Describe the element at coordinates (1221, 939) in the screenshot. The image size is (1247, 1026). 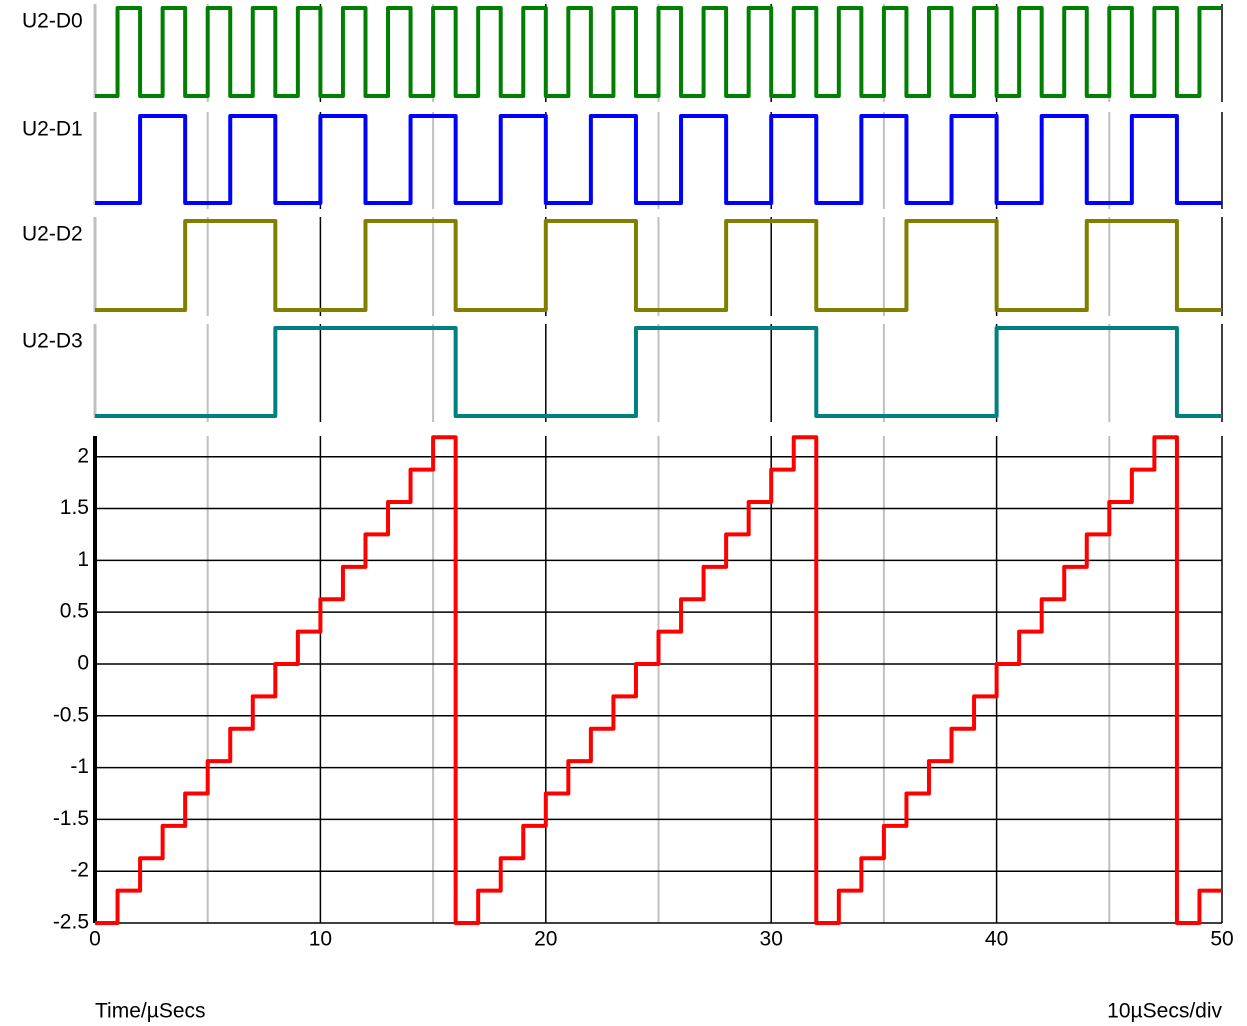
I see `x-tick-label: 50` at that location.